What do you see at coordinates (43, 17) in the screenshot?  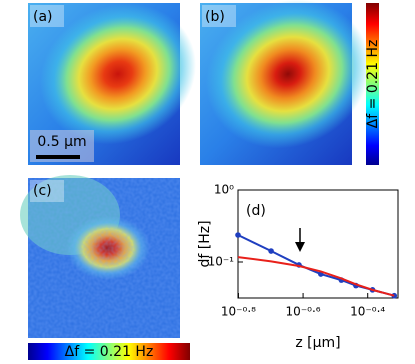 I see `panel-label: (a)` at bounding box center [43, 17].